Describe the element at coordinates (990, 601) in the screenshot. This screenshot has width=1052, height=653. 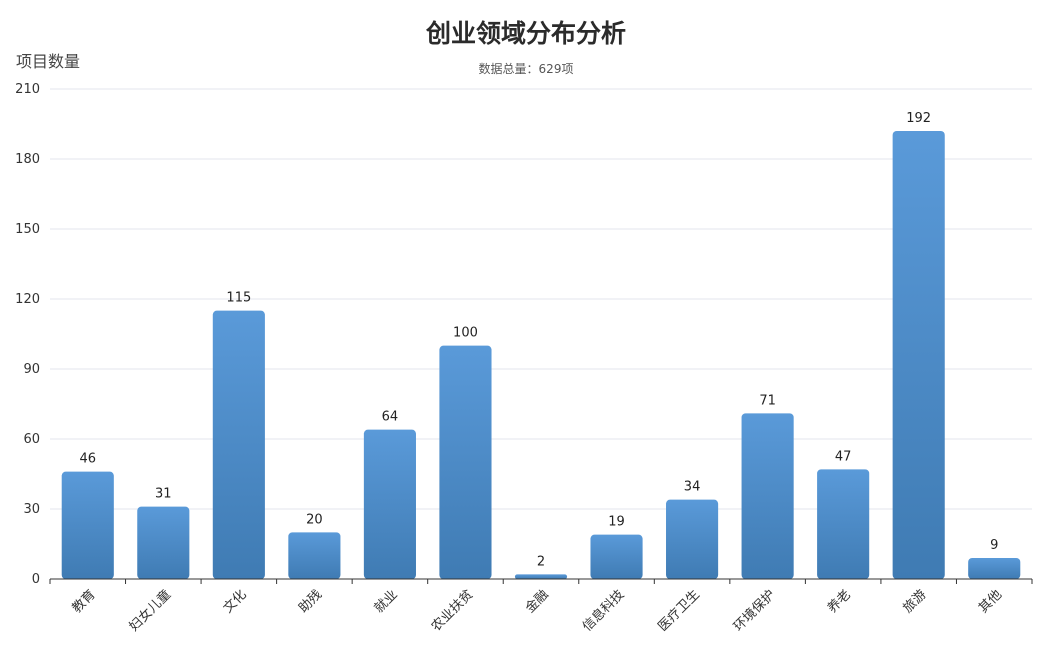
I see `x-tick-label: 其他` at that location.